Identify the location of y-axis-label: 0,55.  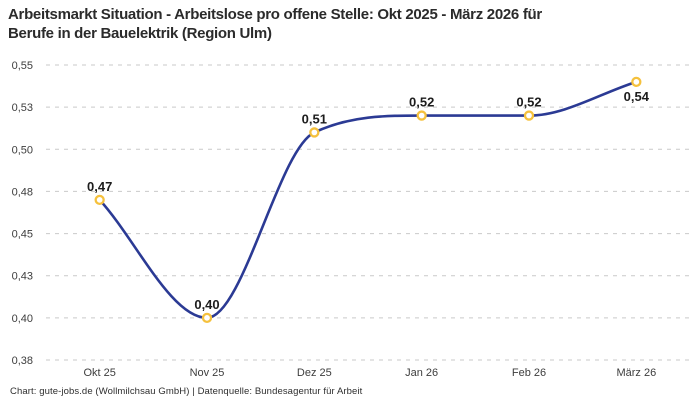
(22, 66).